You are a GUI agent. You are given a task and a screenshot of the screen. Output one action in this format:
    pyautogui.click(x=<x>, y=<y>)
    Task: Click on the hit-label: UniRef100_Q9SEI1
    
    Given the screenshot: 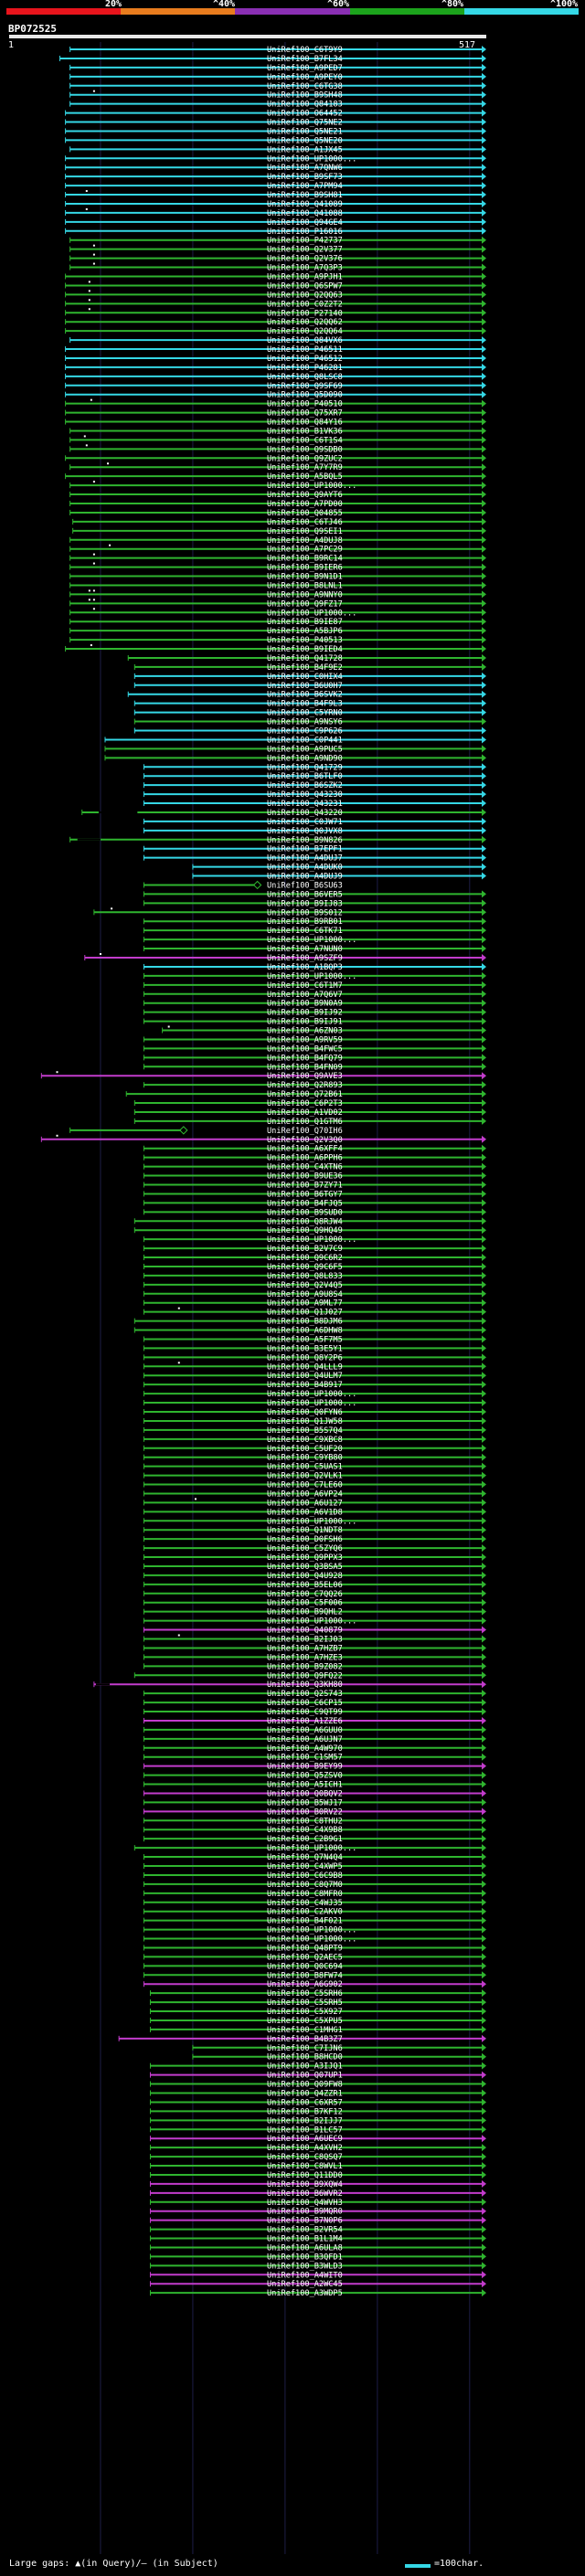 What is the action you would take?
    pyautogui.click(x=305, y=531)
    